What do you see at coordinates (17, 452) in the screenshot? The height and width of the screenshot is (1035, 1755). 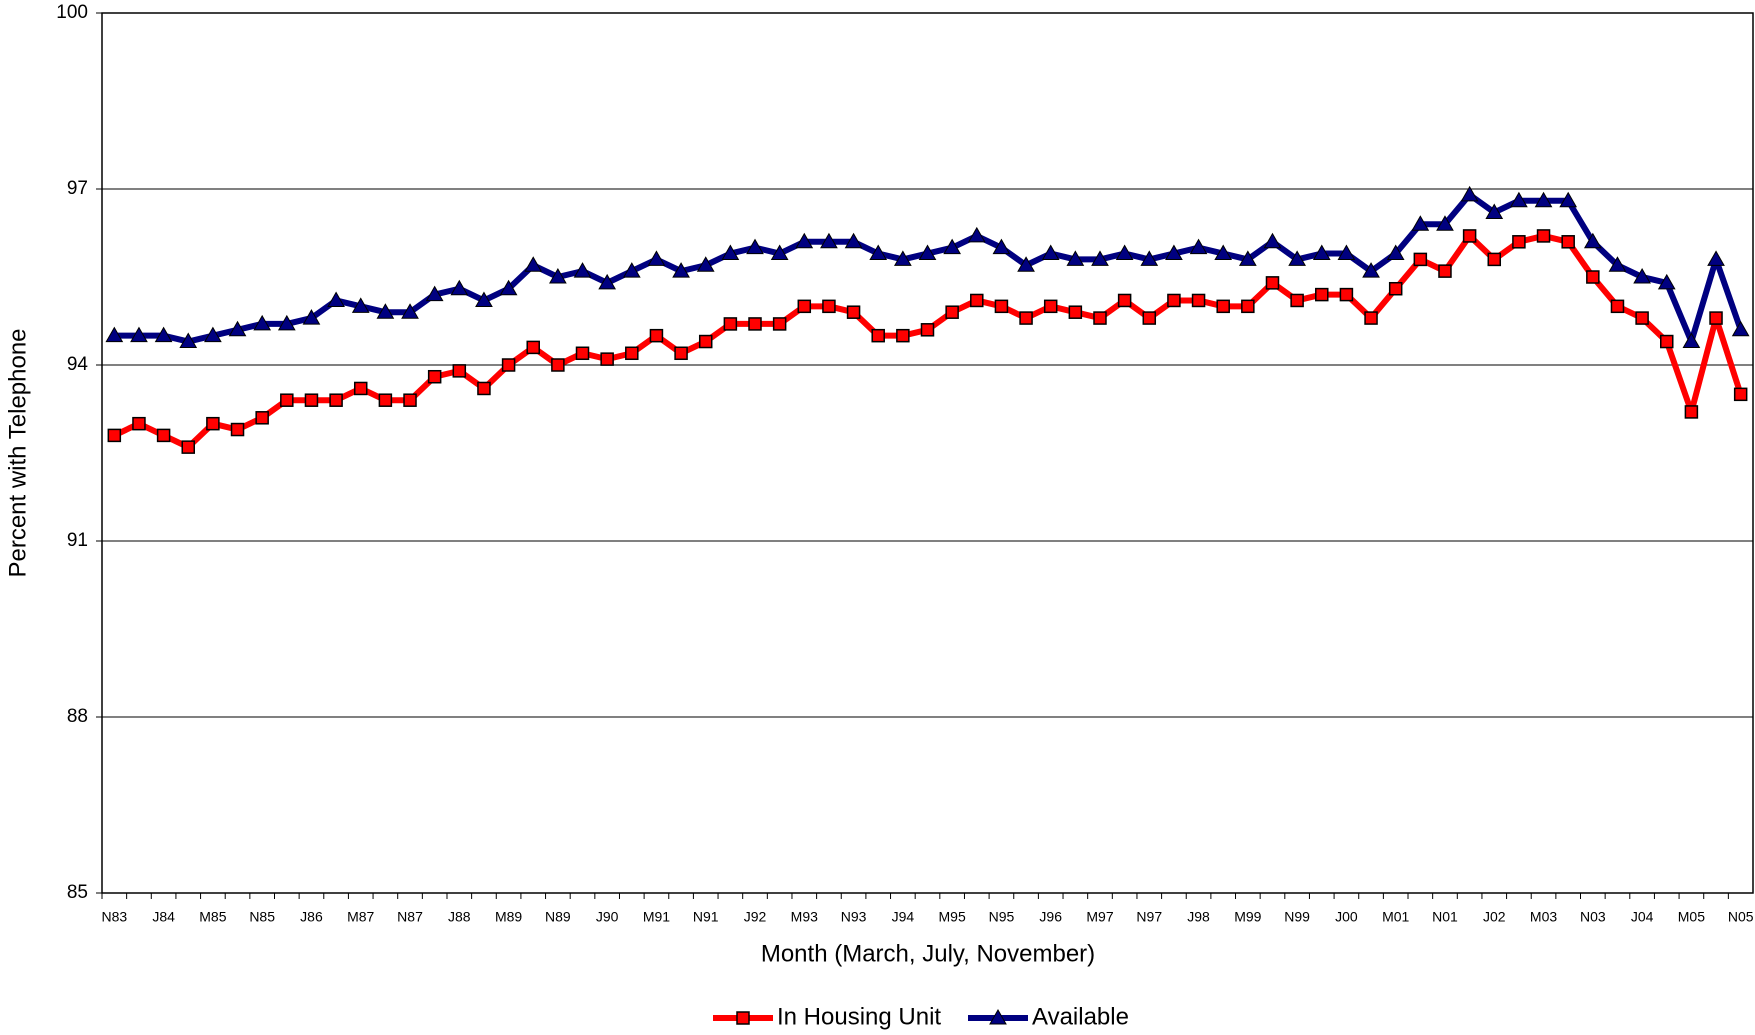 I see `y-axis-title: Percent with Telephone` at bounding box center [17, 452].